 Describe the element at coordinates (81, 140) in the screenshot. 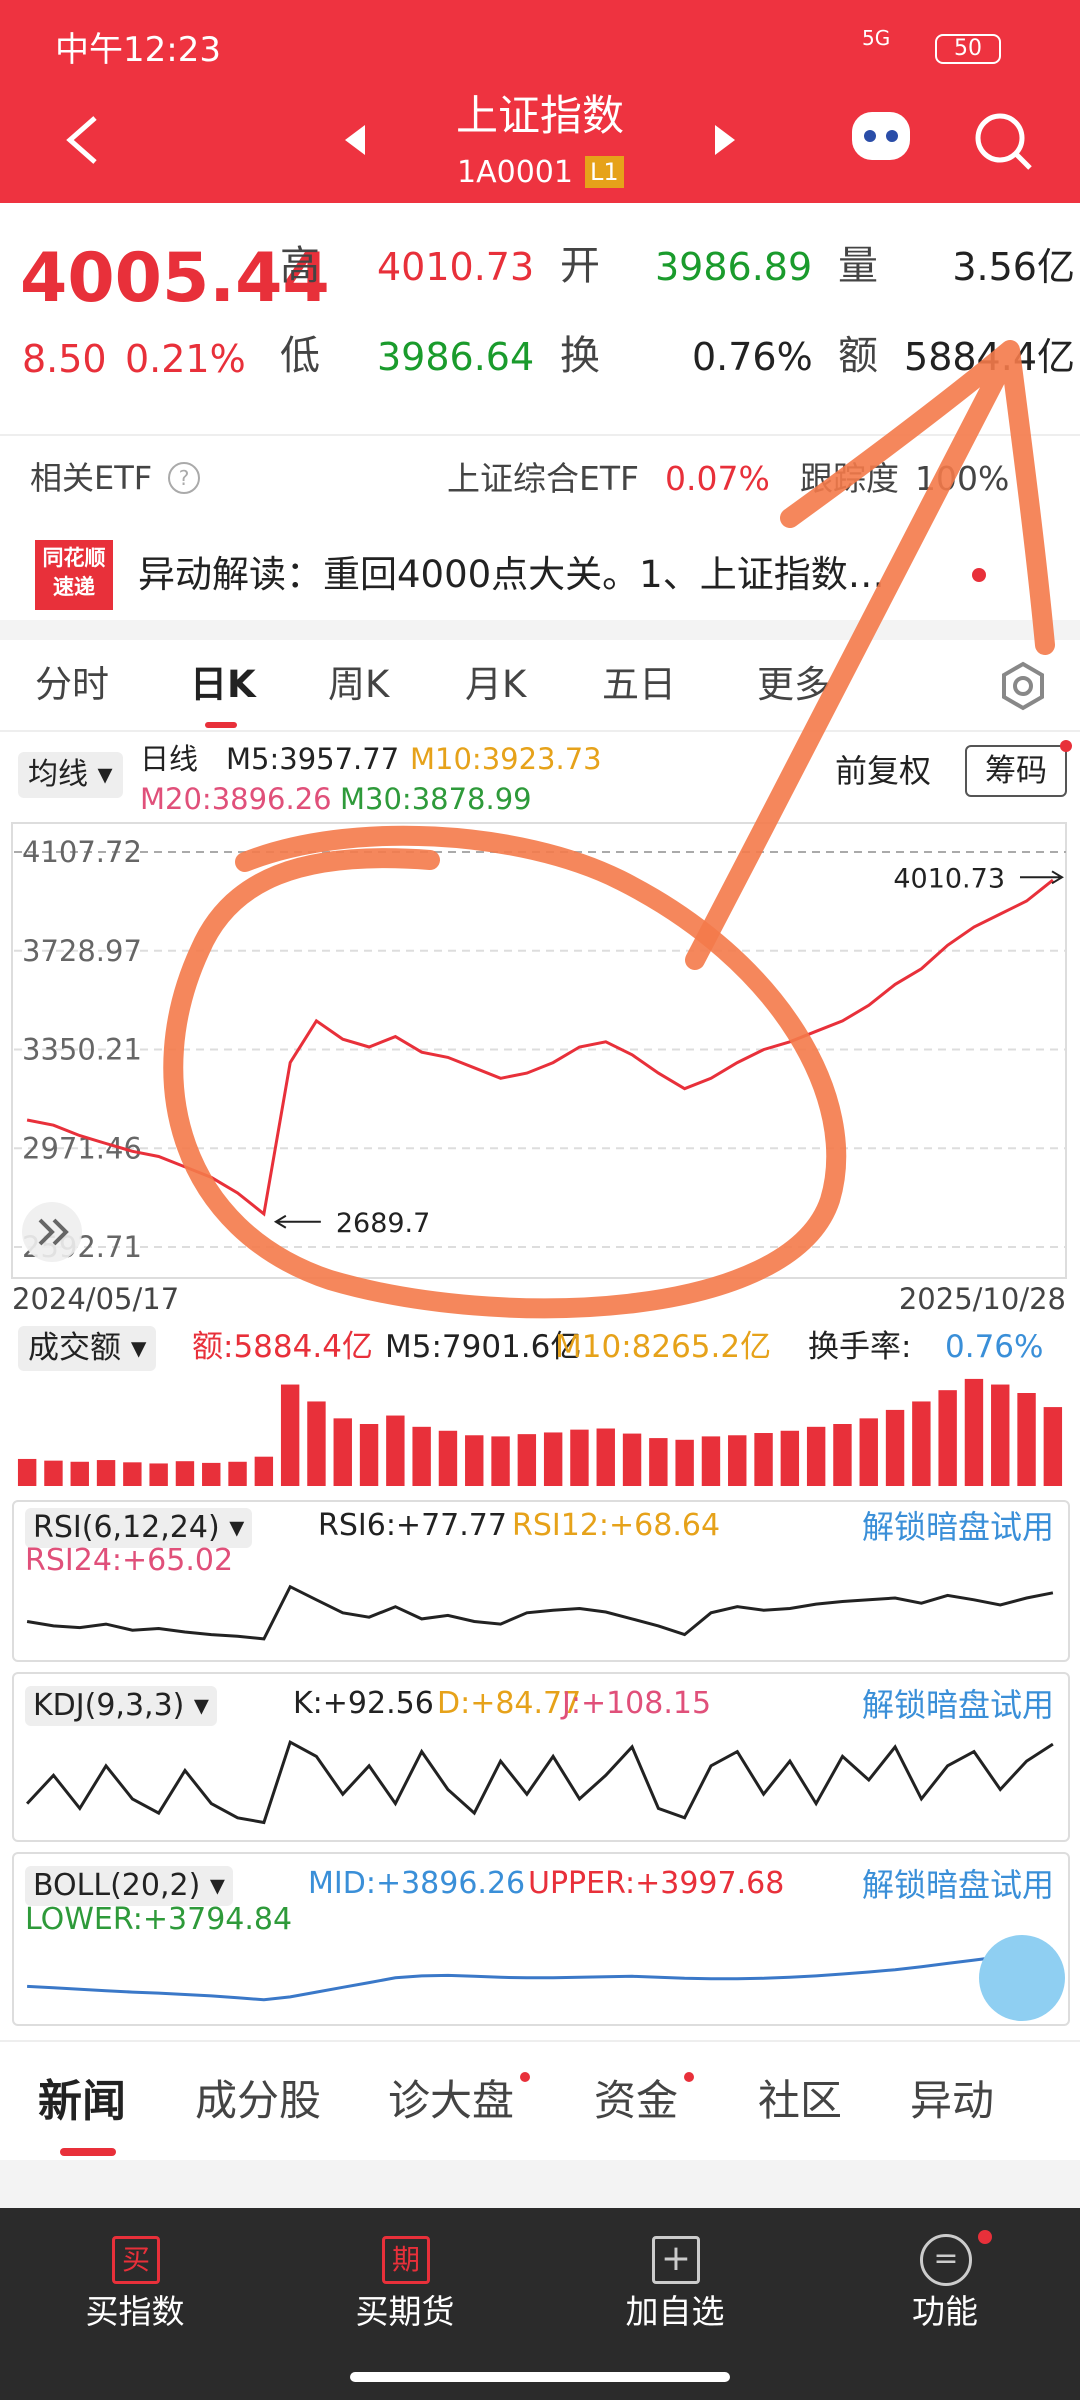

I see `back-icon` at that location.